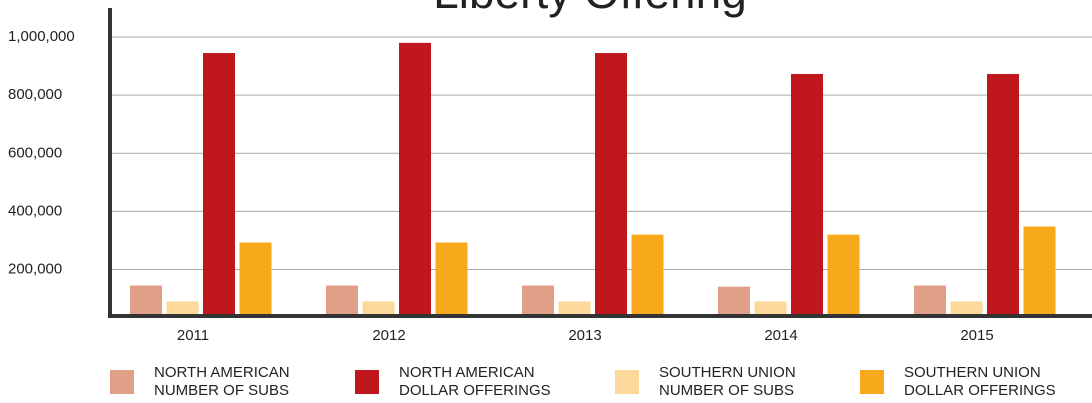  What do you see at coordinates (976, 335) in the screenshot?
I see `x-tick-label: 2015` at bounding box center [976, 335].